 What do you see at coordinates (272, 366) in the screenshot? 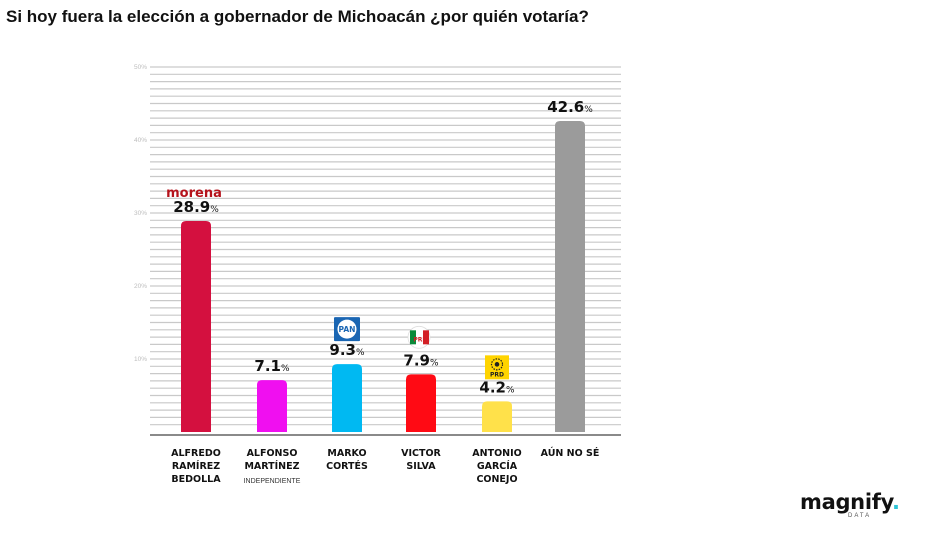
I see `data-label: 7.1%` at bounding box center [272, 366].